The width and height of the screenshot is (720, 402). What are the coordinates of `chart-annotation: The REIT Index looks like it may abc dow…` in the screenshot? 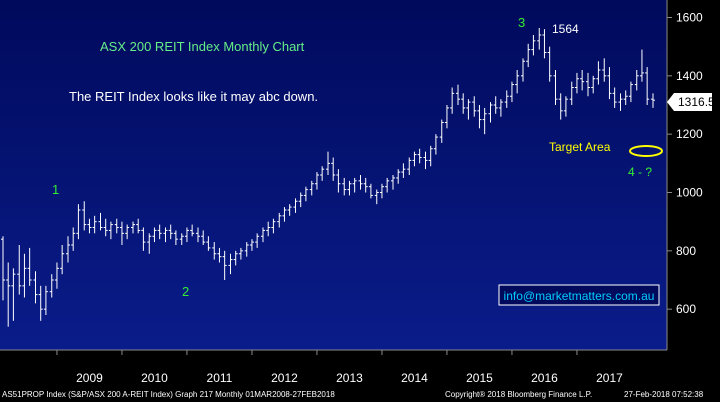 It's located at (193, 96).